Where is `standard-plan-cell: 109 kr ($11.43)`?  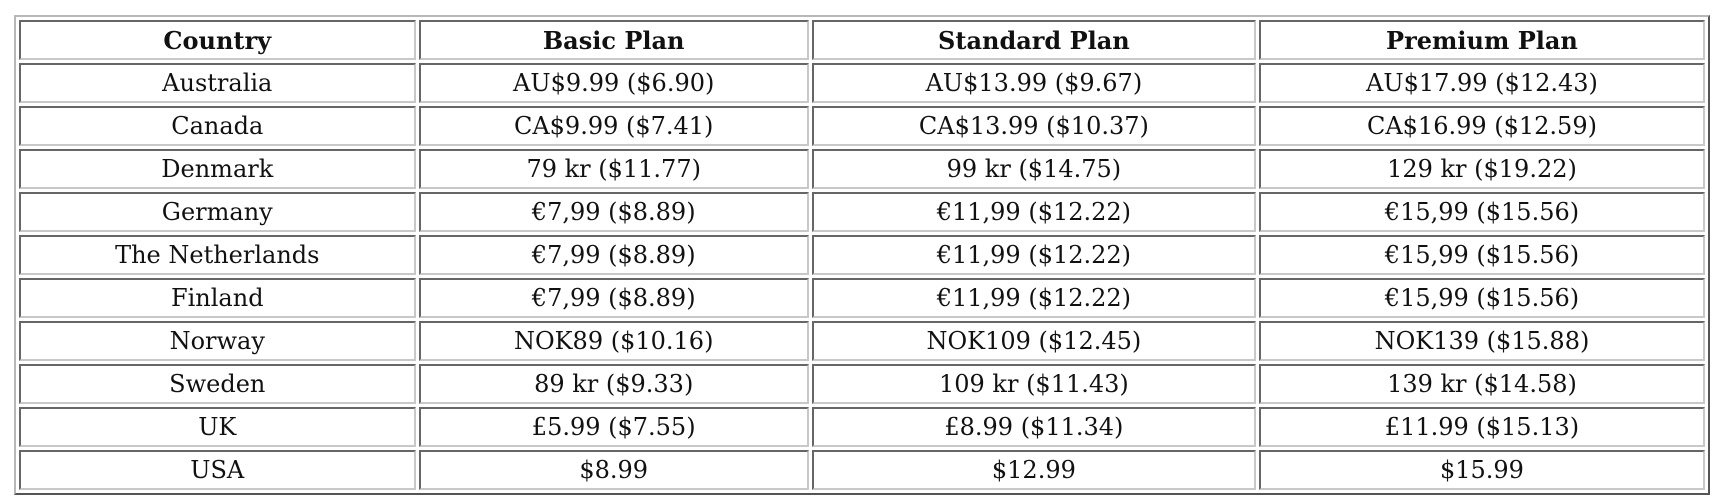 standard-plan-cell: 109 kr ($11.43) is located at coordinates (1033, 384).